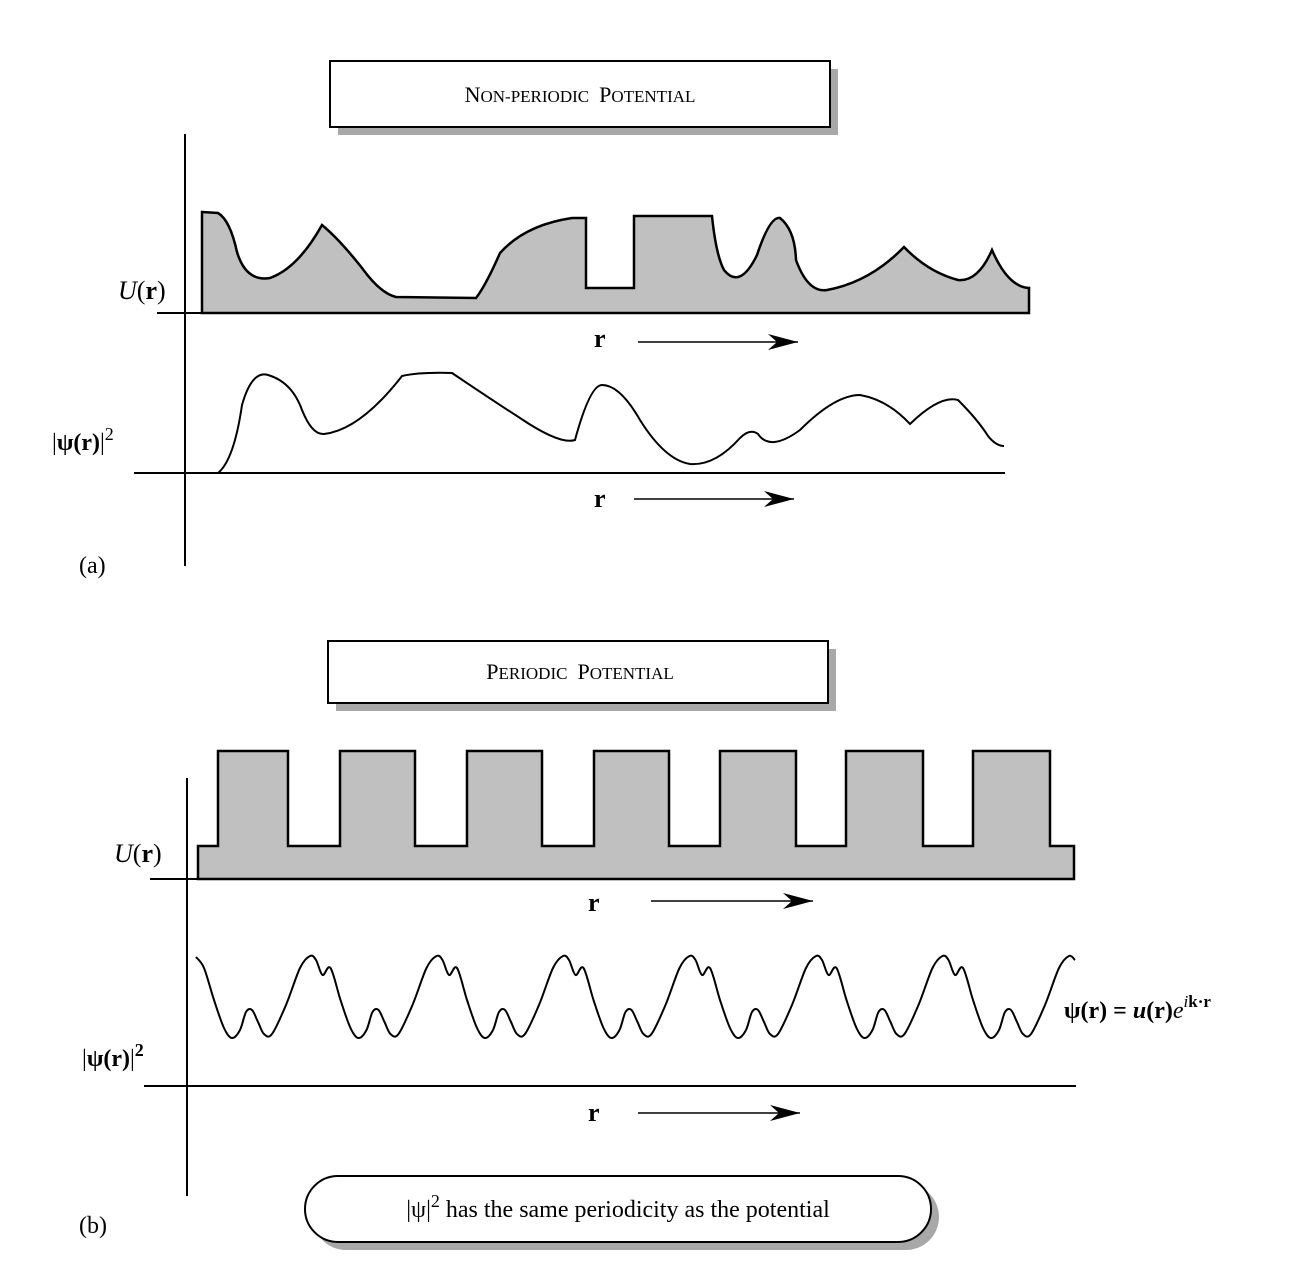 The height and width of the screenshot is (1265, 1308). What do you see at coordinates (594, 1112) in the screenshot?
I see `r-label-b-bottom: r` at bounding box center [594, 1112].